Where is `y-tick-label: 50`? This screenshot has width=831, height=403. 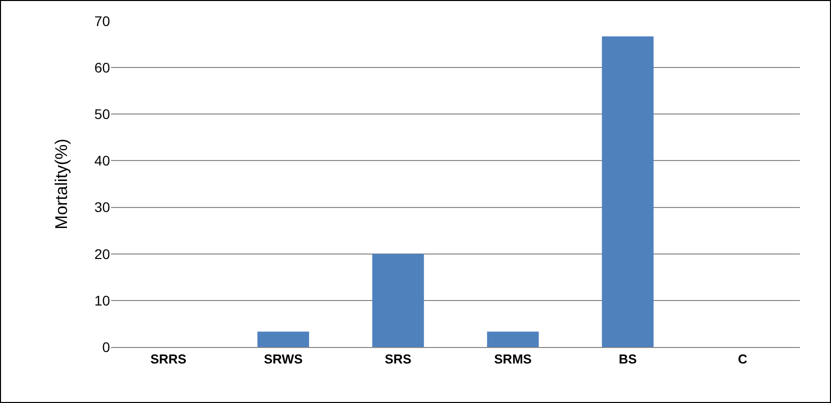
y-tick-label: 50 is located at coordinates (102, 114).